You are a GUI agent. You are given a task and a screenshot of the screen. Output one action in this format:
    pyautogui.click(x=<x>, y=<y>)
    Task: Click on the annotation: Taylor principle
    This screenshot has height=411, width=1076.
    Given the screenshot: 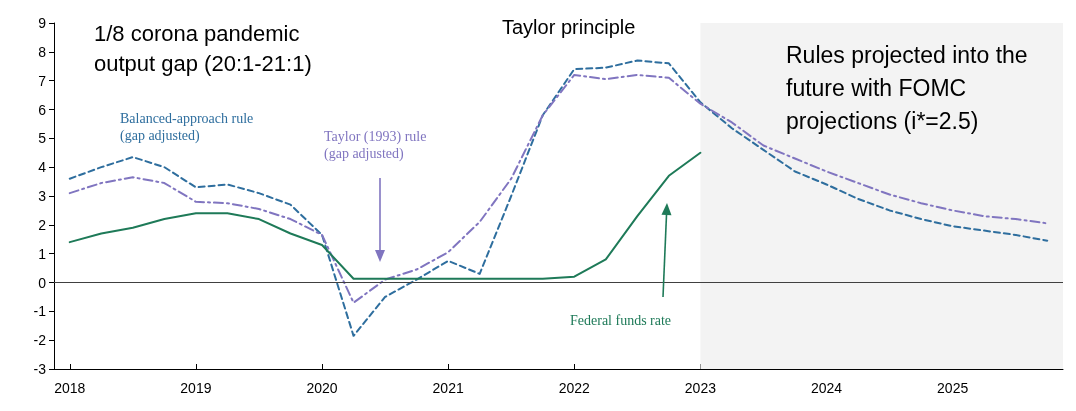 What is the action you would take?
    pyautogui.click(x=569, y=27)
    